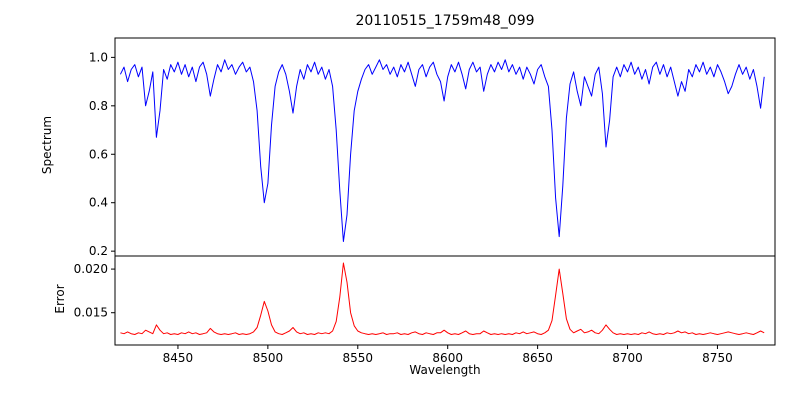  What do you see at coordinates (98, 57) in the screenshot?
I see `y-tick-label: 1.0` at bounding box center [98, 57].